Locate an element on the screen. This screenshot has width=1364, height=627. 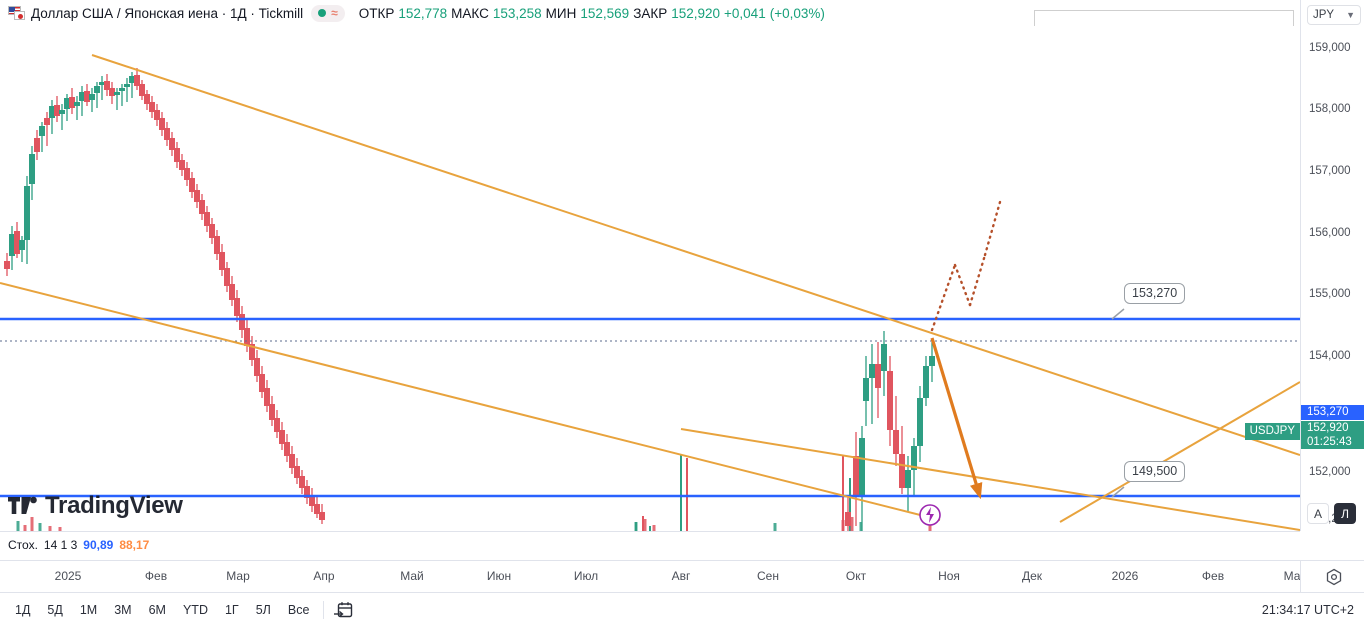
time-tick: Май is located at coordinates (412, 576).